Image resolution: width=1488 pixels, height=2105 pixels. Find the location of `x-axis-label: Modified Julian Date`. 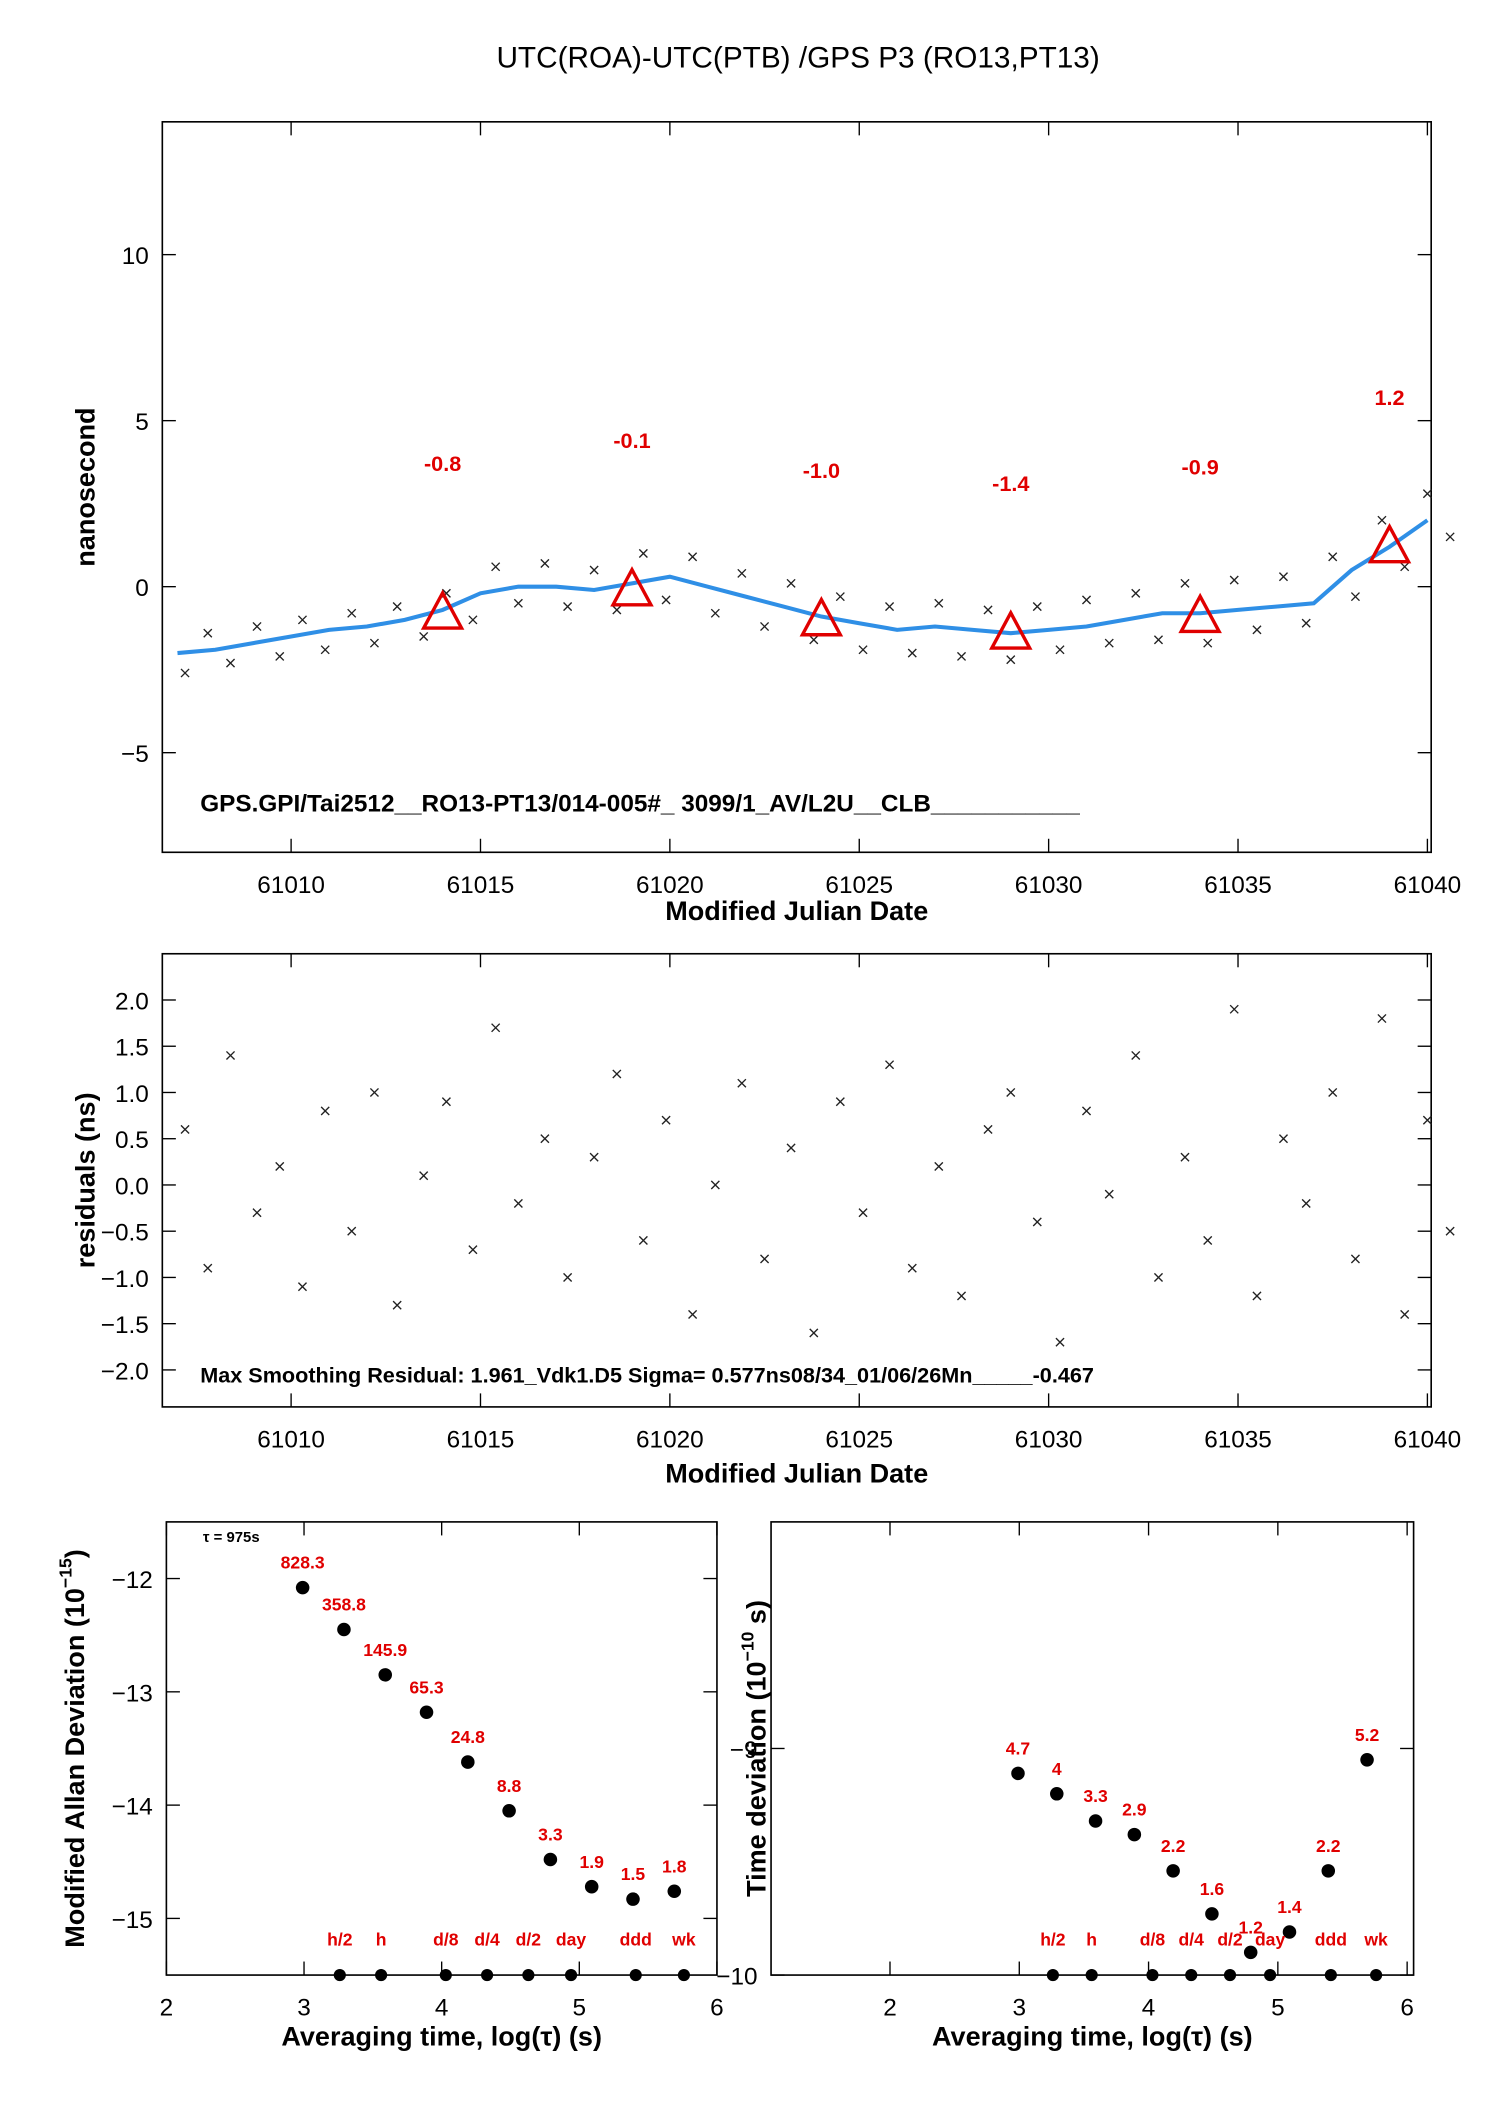

x-axis-label: Modified Julian Date is located at coordinates (796, 1474).